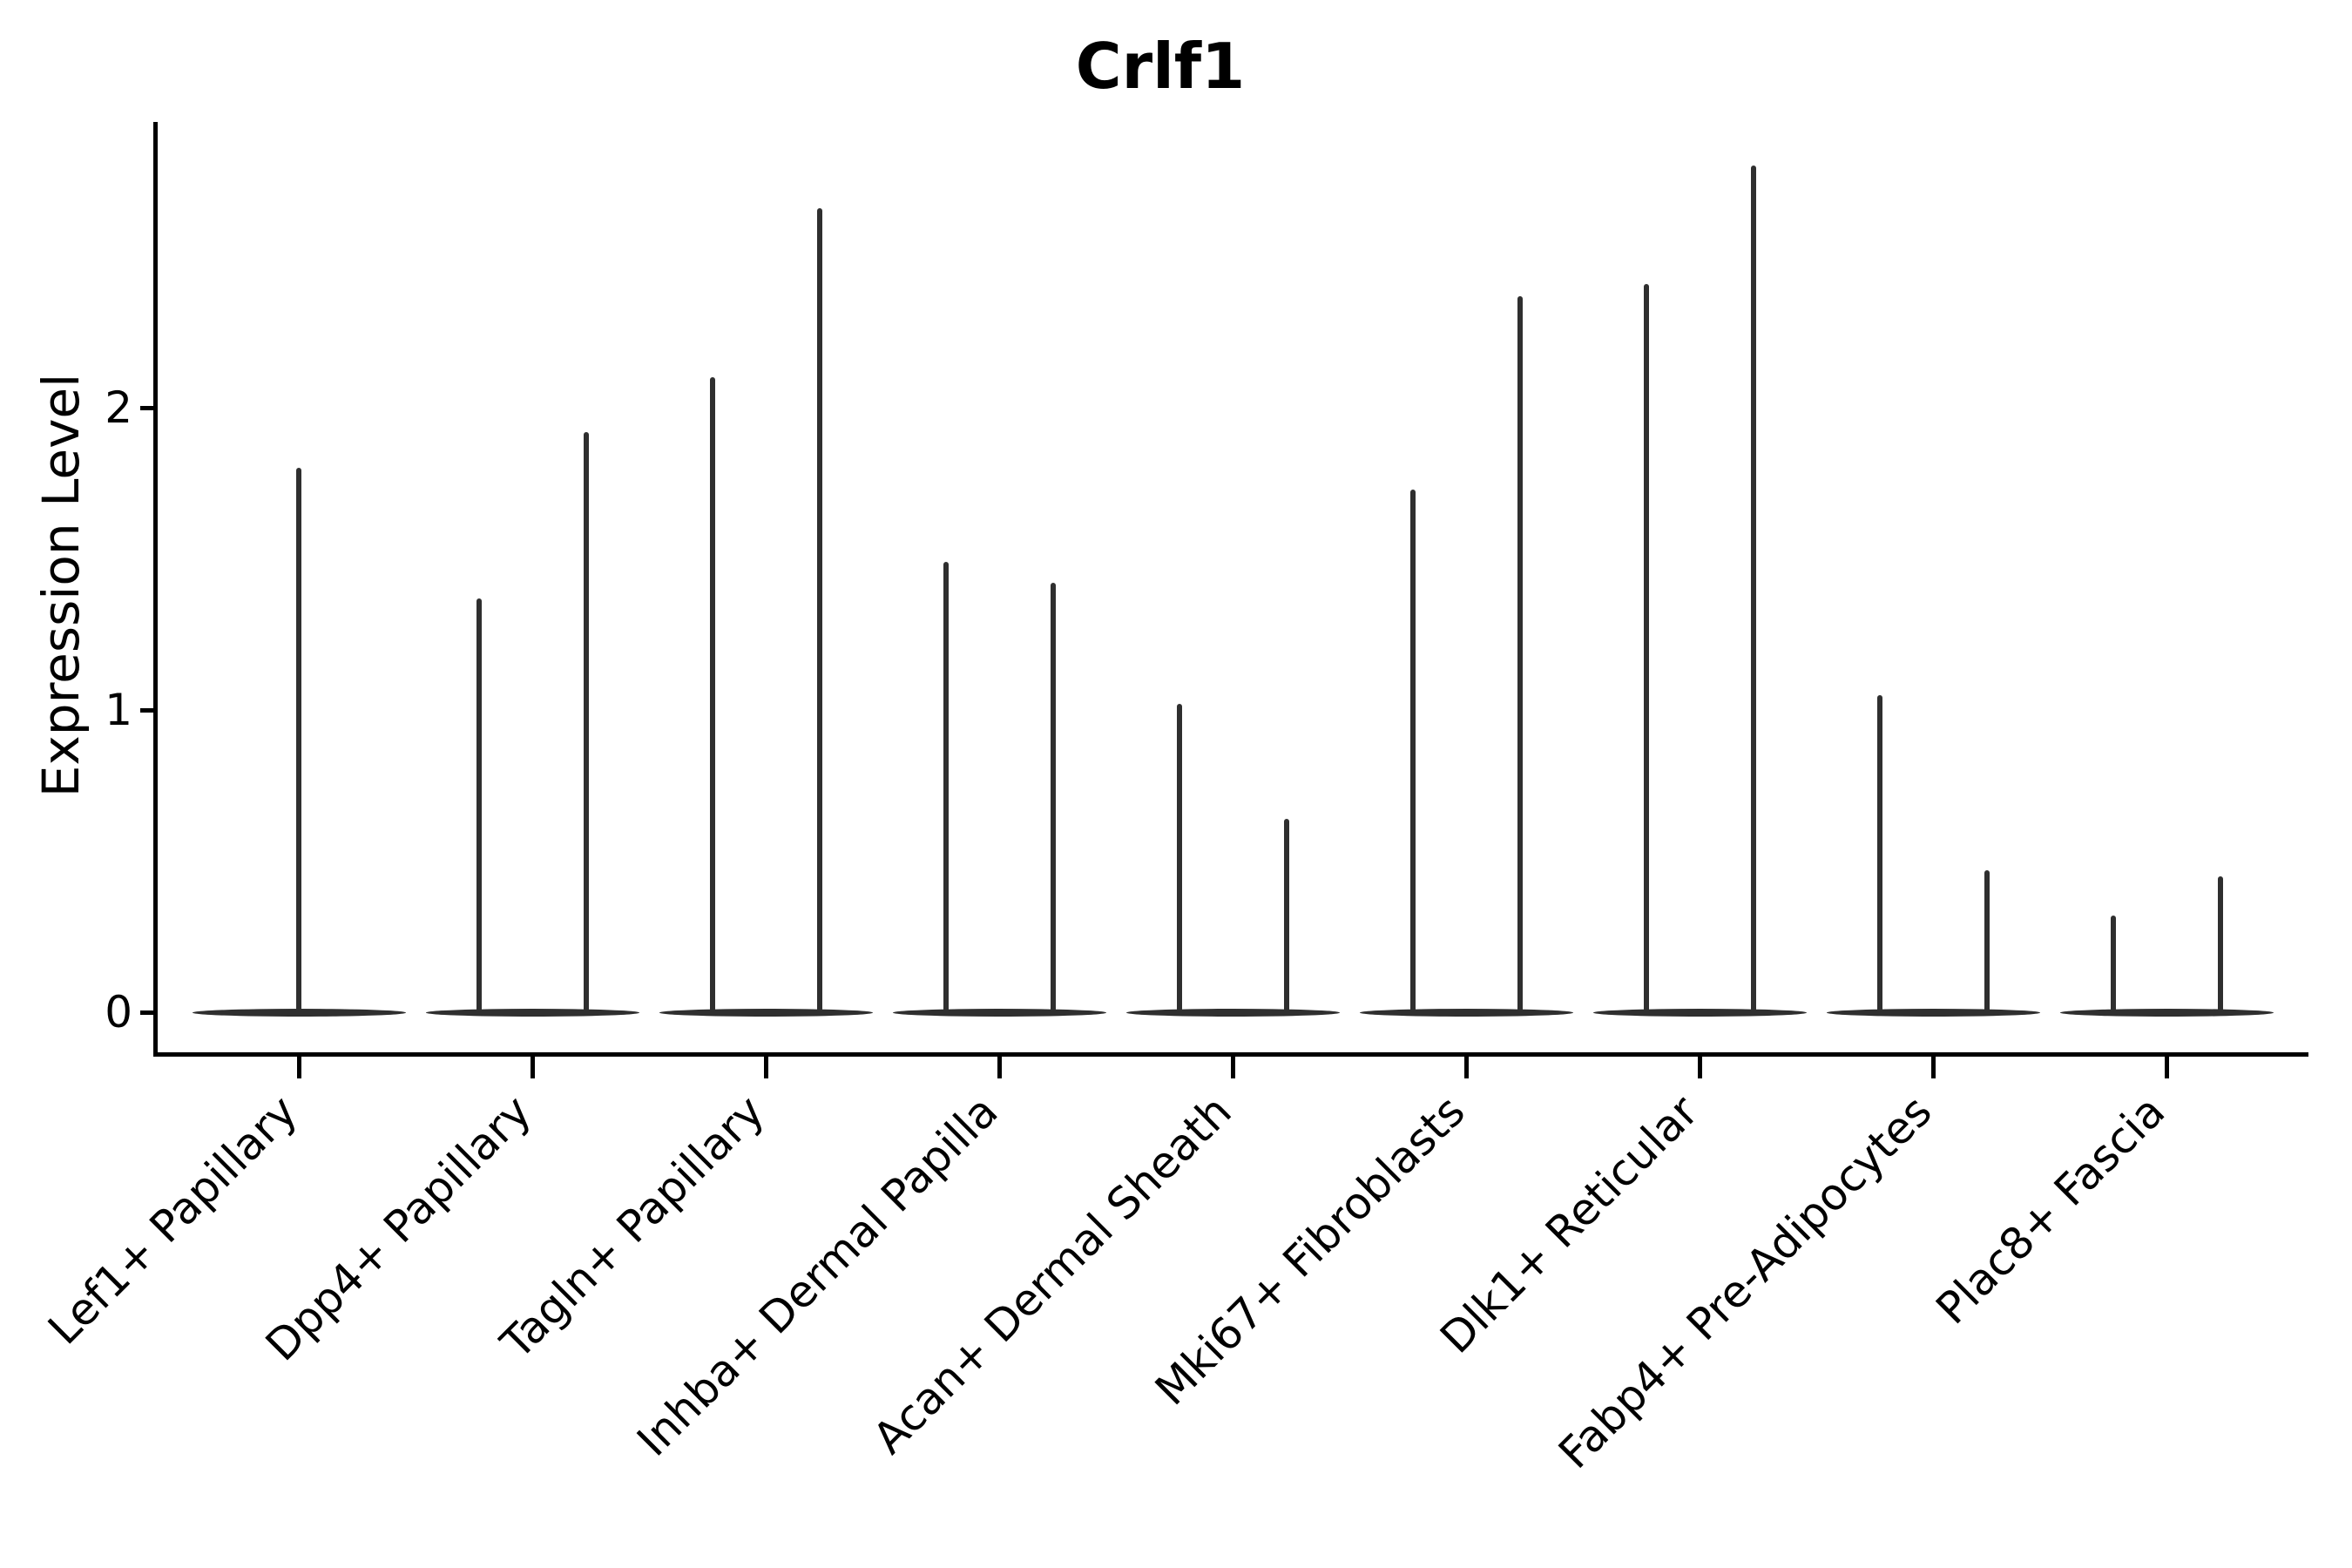 Image resolution: width=2352 pixels, height=1568 pixels. Describe the element at coordinates (1160, 66) in the screenshot. I see `chart-title: Crlf1` at that location.